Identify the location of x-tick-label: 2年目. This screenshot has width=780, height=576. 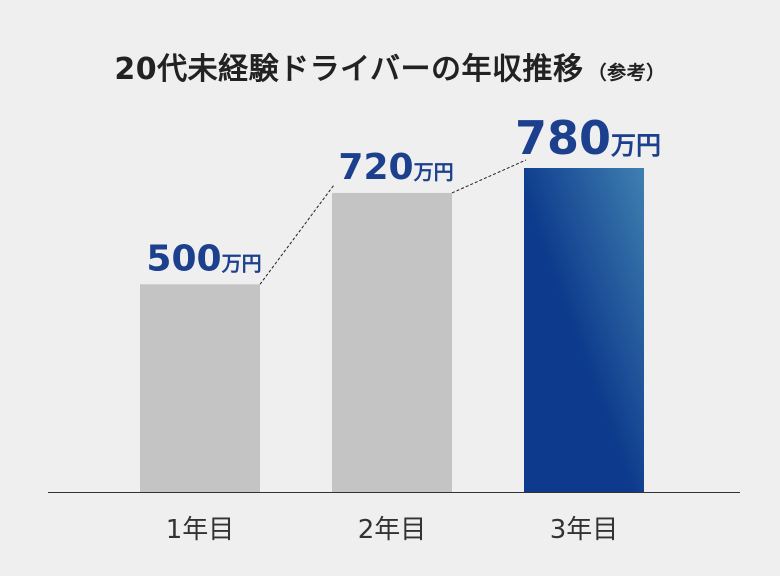
(392, 530).